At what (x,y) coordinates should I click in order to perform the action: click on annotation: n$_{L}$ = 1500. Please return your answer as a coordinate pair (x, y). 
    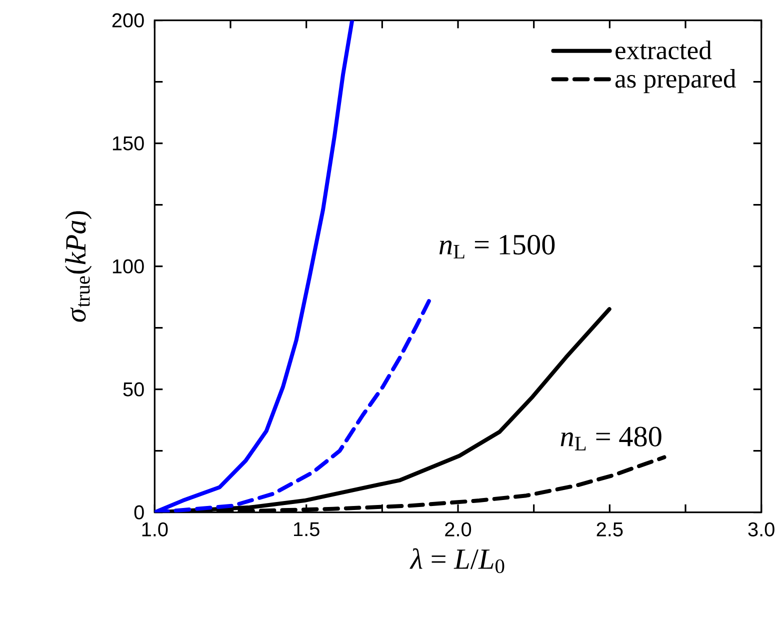
    Looking at the image, I should click on (497, 246).